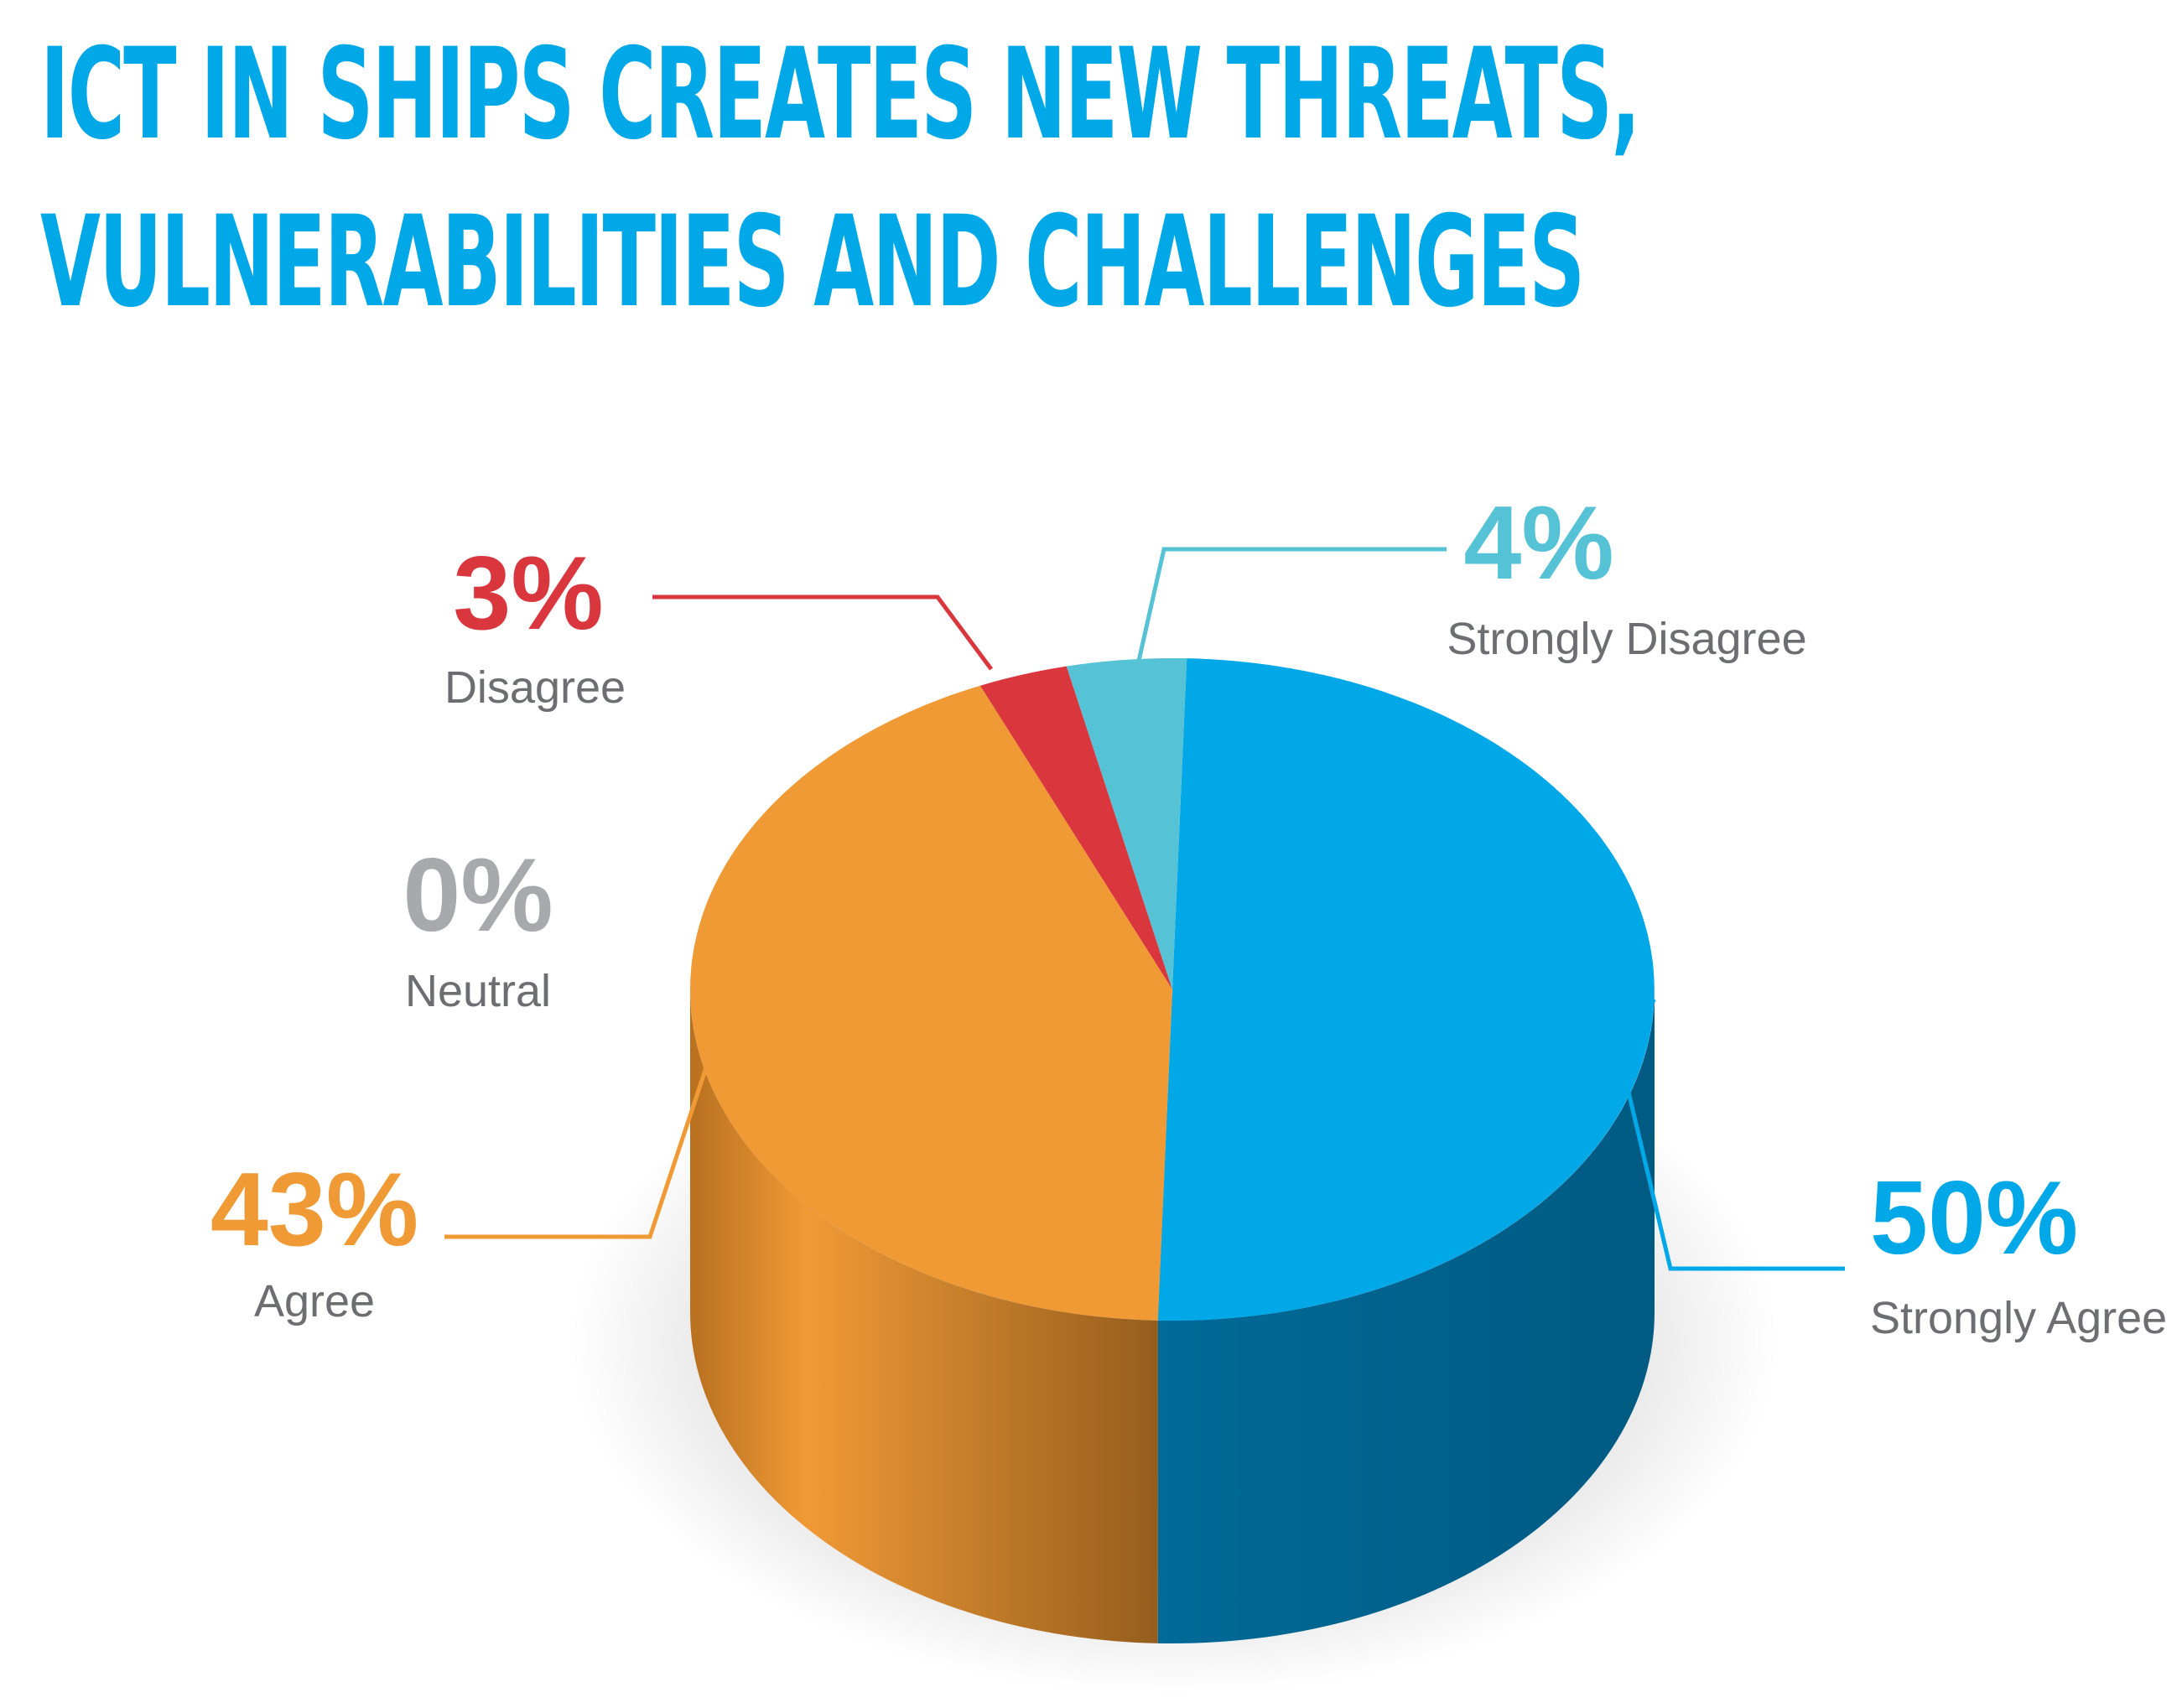 This screenshot has width=2182, height=1708. Describe the element at coordinates (1974, 1218) in the screenshot. I see `data-label-strongly-agree-value: 50%` at that location.